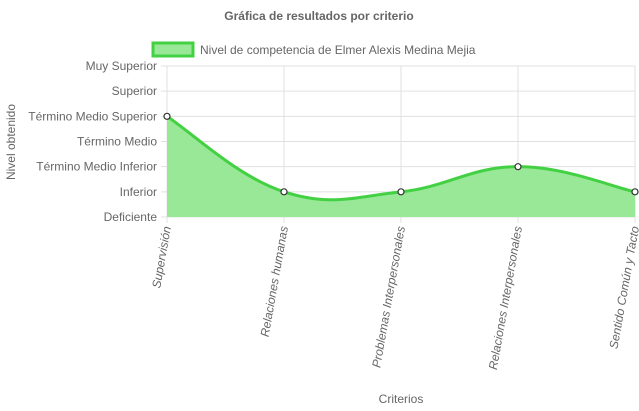 Image resolution: width=639 pixels, height=411 pixels. I want to click on x-tick-label: Supervisión, so click(161, 257).